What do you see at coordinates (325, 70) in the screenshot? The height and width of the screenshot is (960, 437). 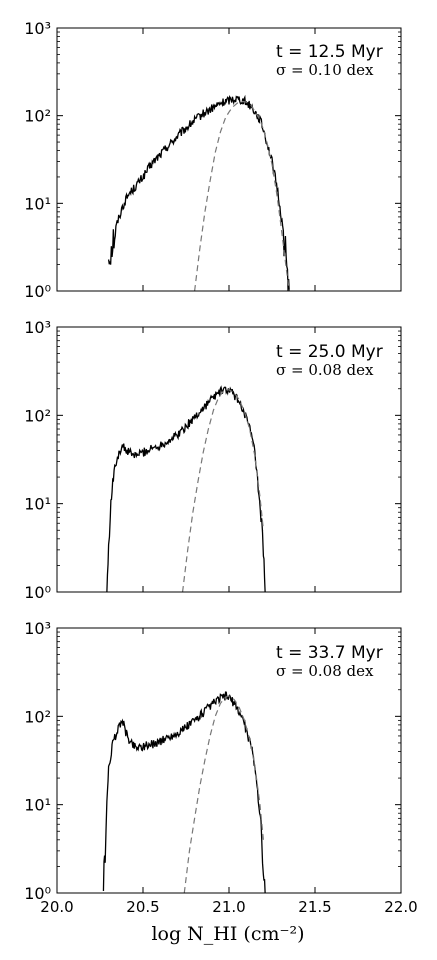 I see `panel-top-sigma-label: σ = 0.10 dex` at bounding box center [325, 70].